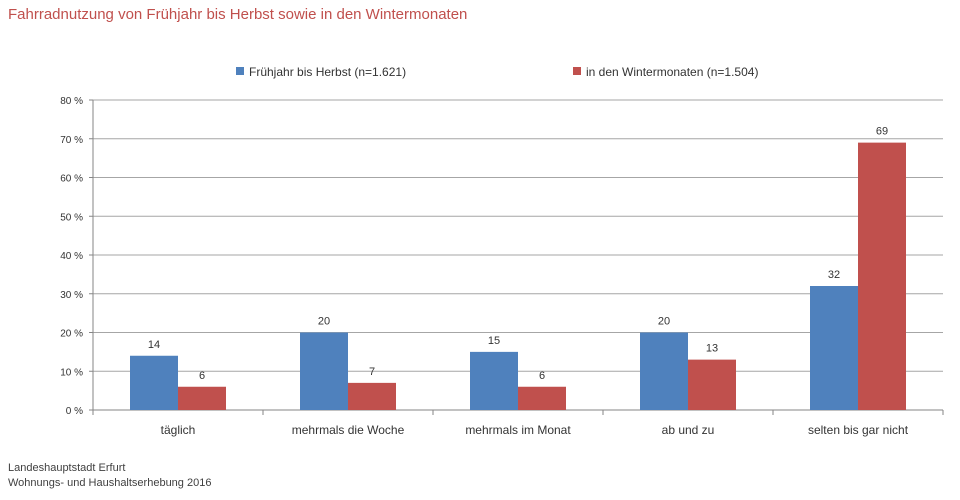 The width and height of the screenshot is (960, 500). Describe the element at coordinates (71, 295) in the screenshot. I see `y-tick-label: 30 %` at that location.